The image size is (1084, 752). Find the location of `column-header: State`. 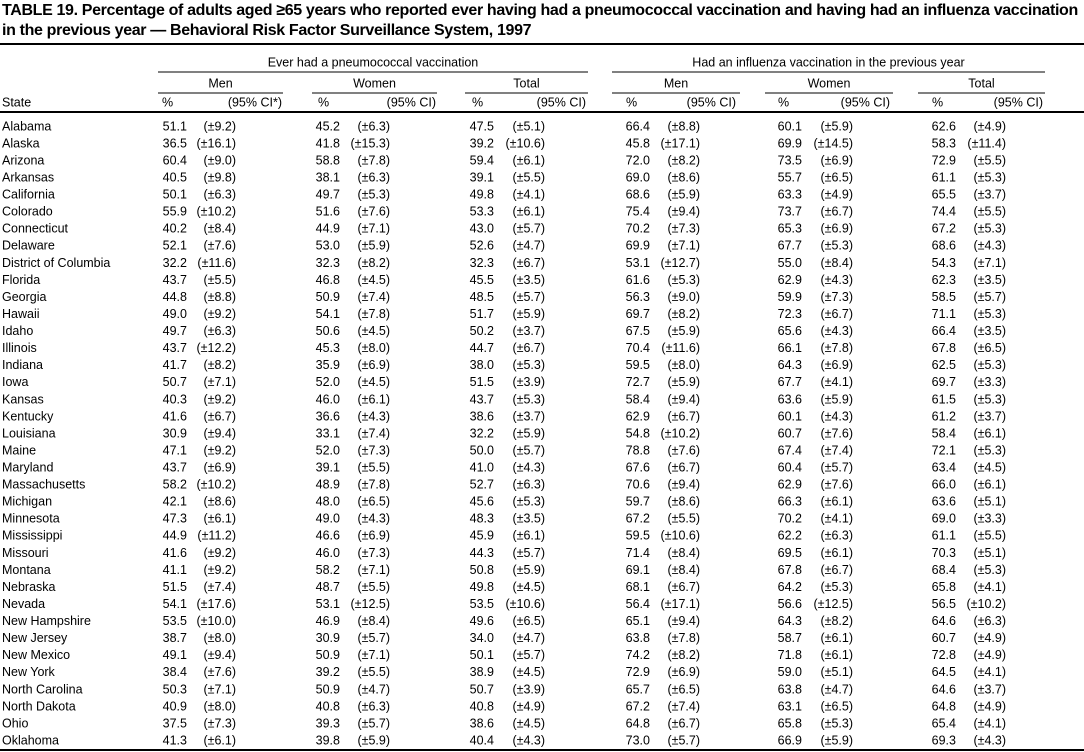

column-header: State is located at coordinates (16, 102).